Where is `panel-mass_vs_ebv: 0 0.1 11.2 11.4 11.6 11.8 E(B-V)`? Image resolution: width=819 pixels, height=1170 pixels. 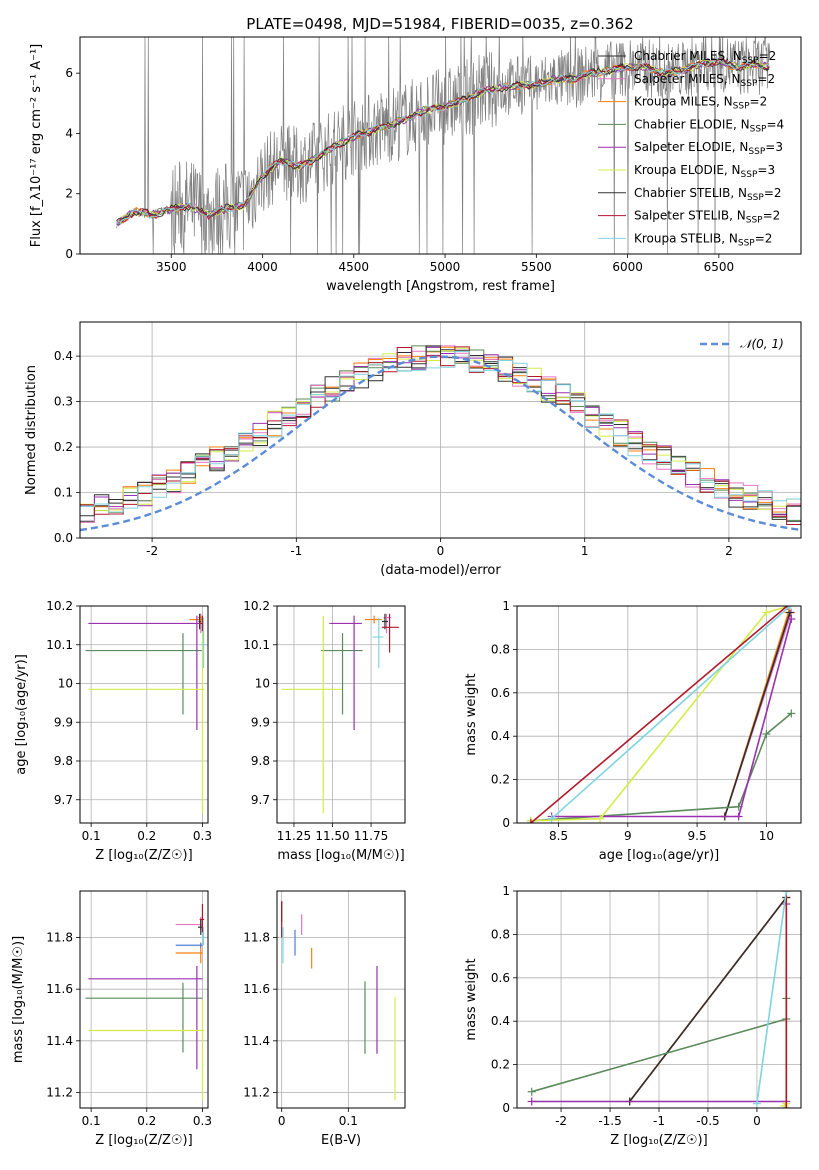 panel-mass_vs_ebv: 0 0.1 11.2 11.4 11.6 11.8 E(B-V) is located at coordinates (324, 1019).